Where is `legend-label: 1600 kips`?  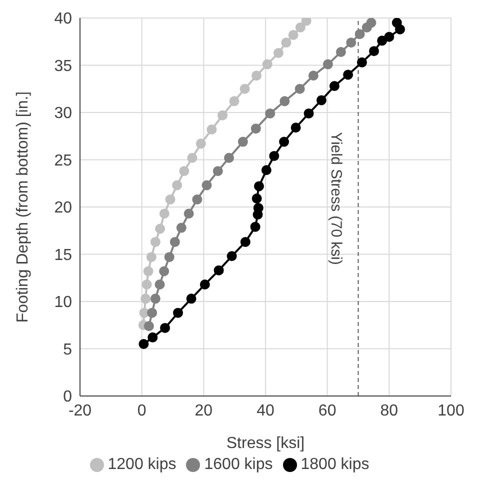
legend-label: 1600 kips is located at coordinates (238, 464).